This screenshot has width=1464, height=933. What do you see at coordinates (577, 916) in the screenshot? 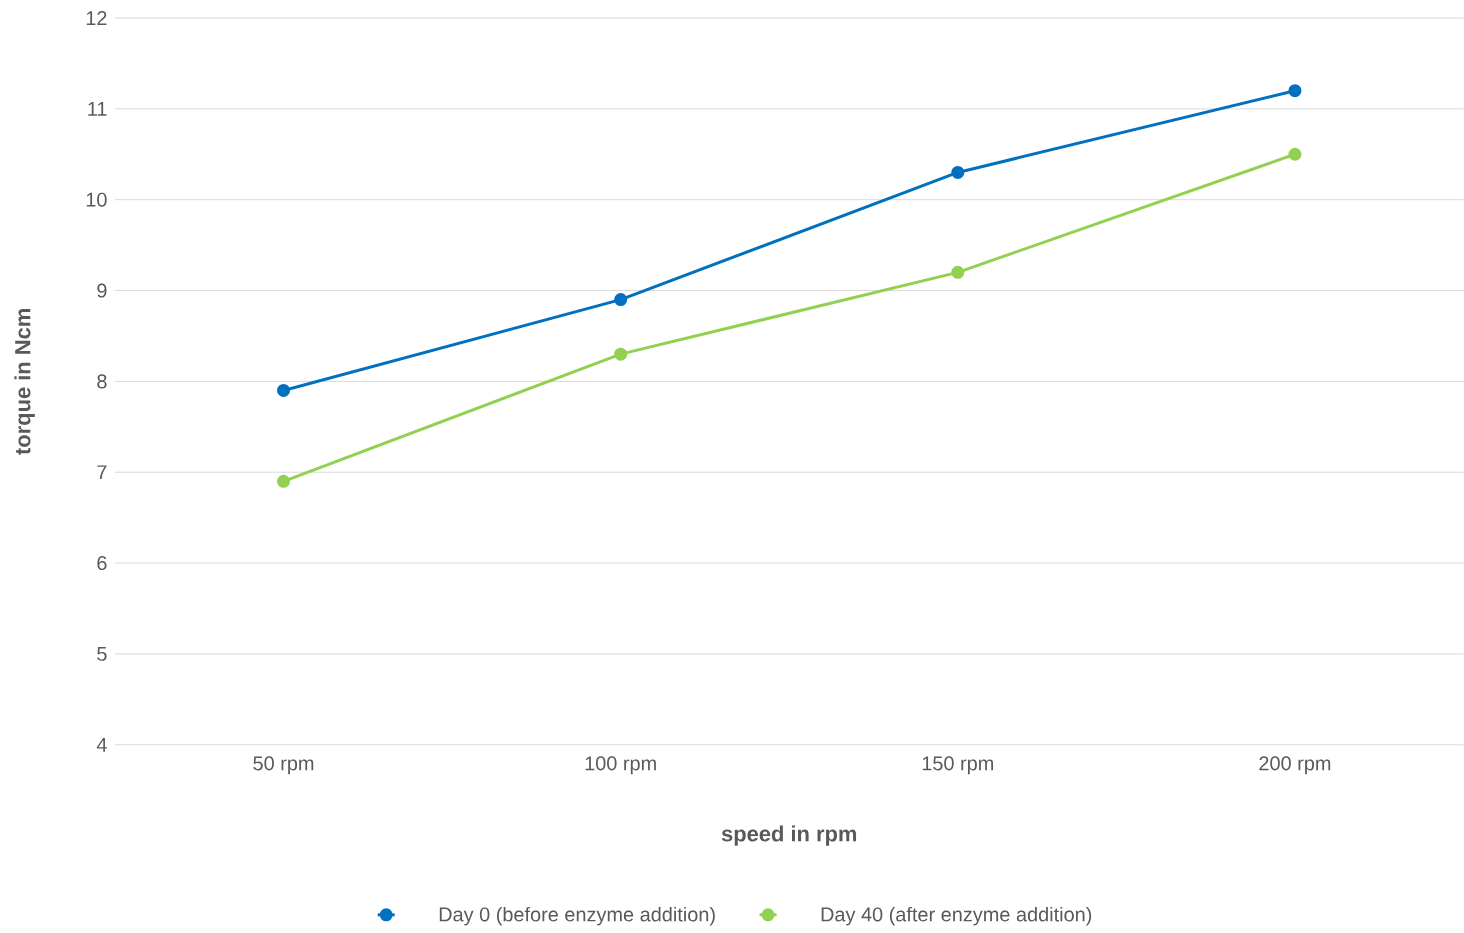
I see `legend-label: Day 0 (before enzyme addition)` at bounding box center [577, 916].